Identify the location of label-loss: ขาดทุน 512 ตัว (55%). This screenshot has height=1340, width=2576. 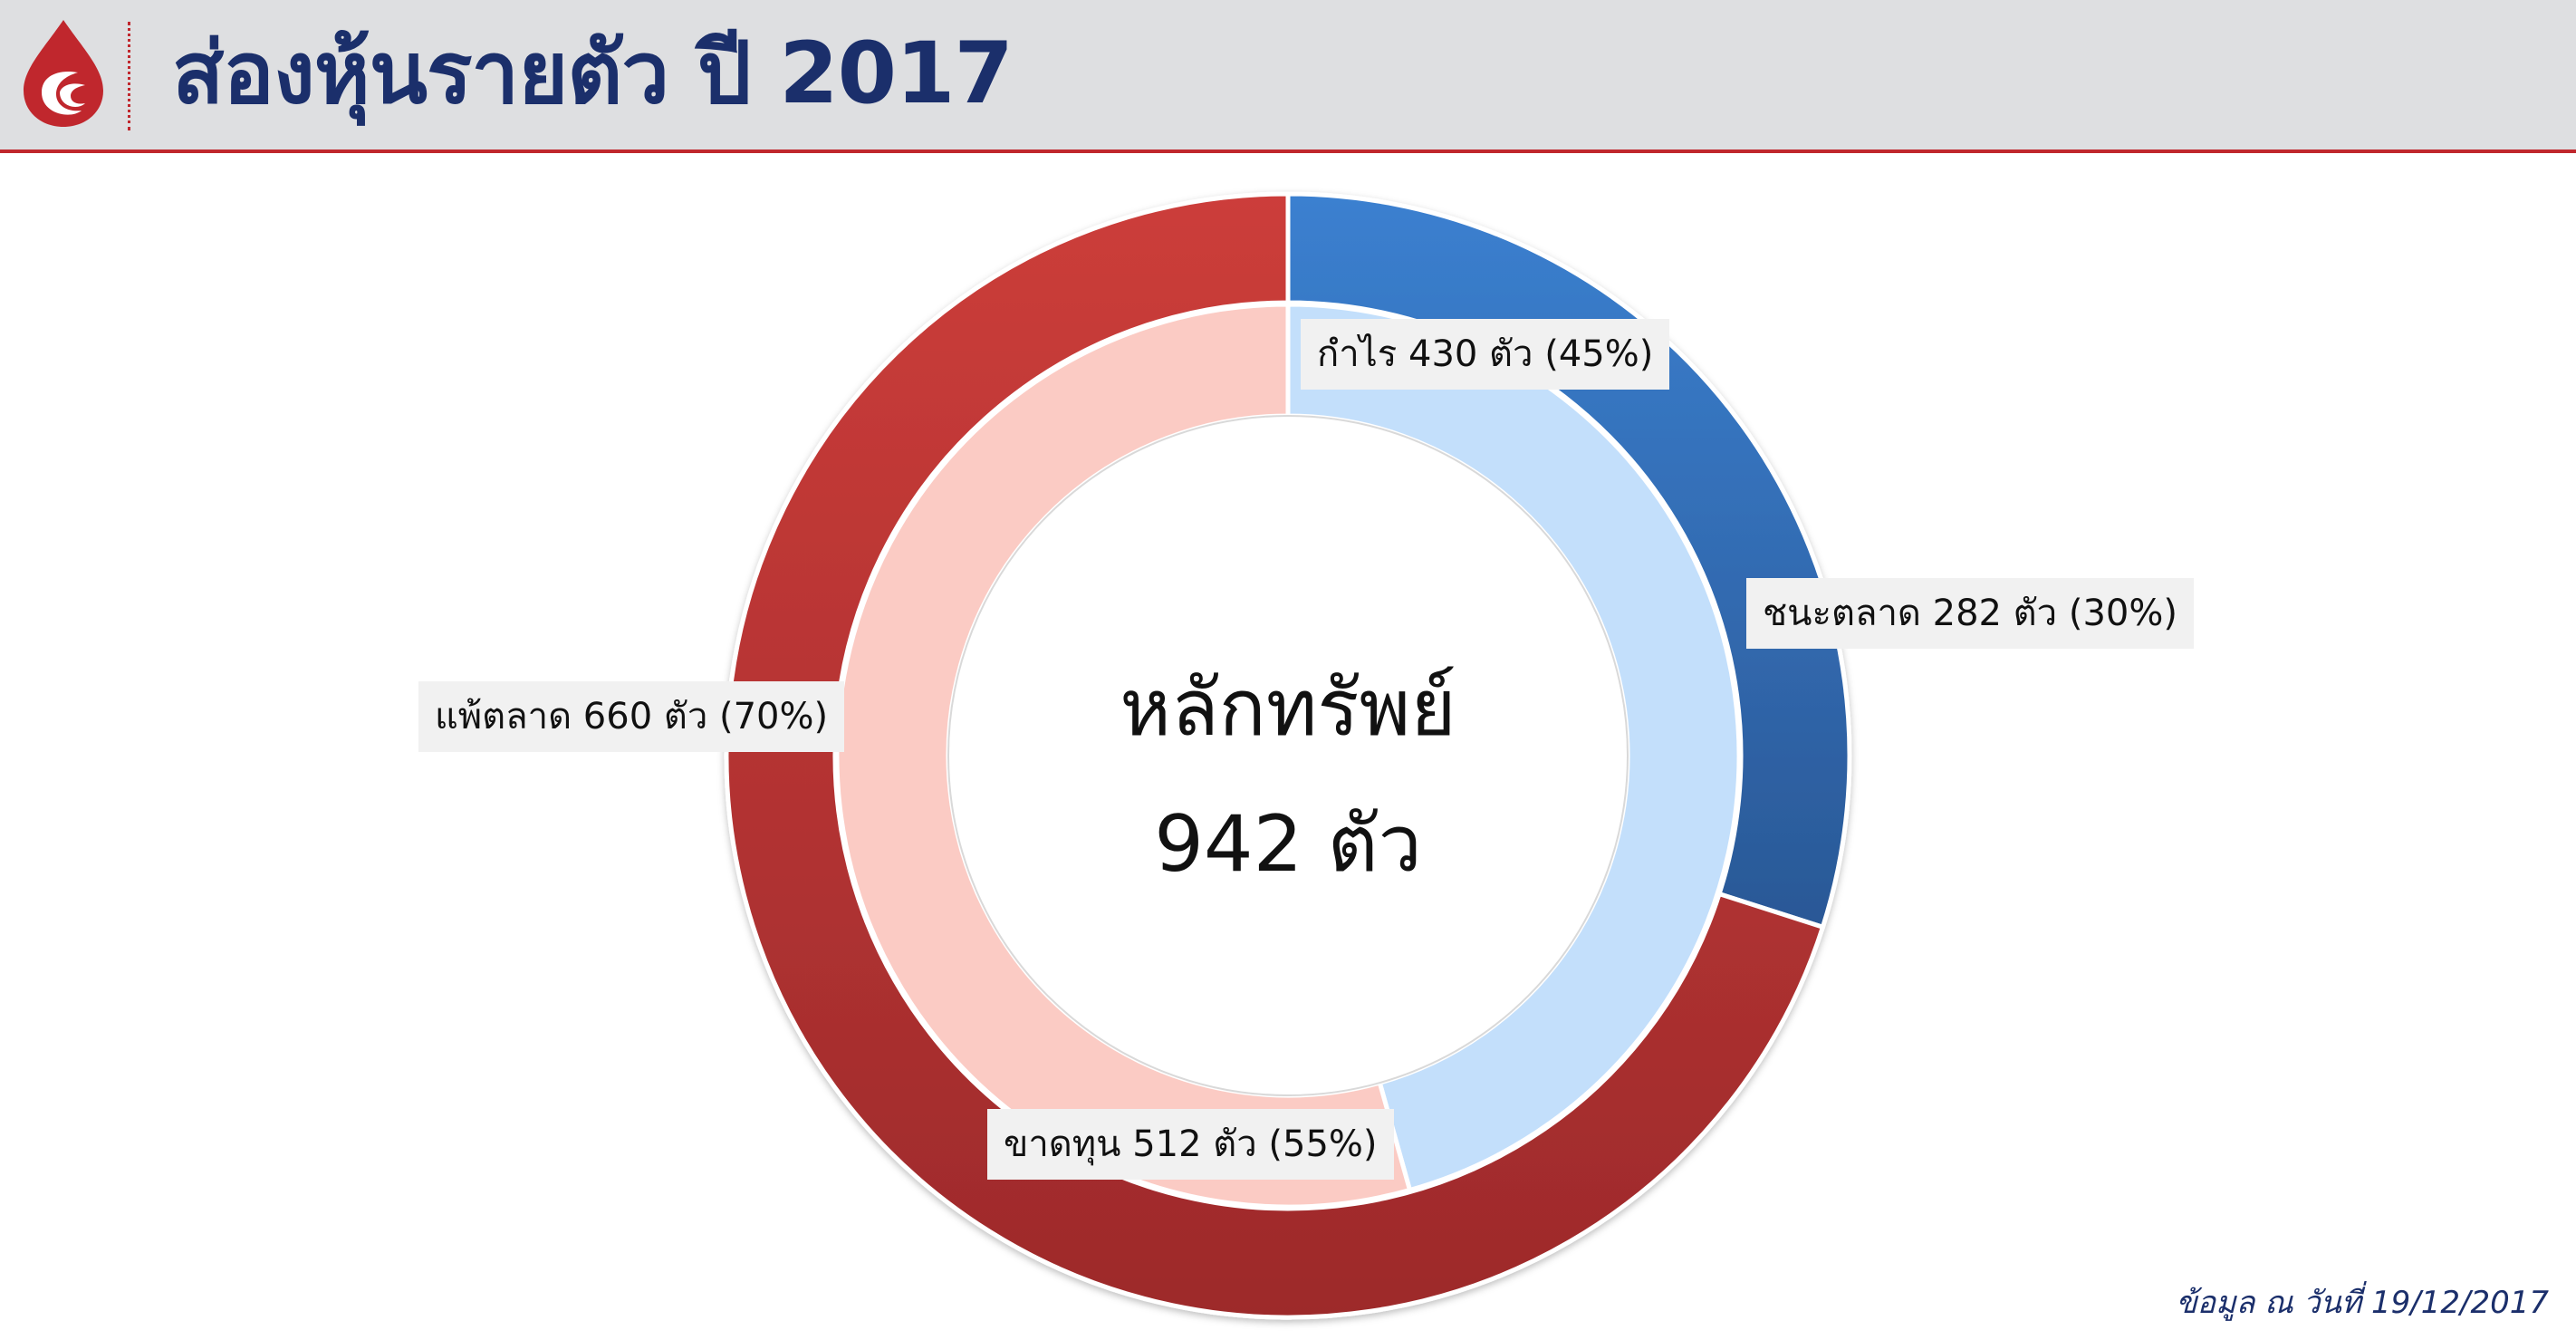
(1190, 1144).